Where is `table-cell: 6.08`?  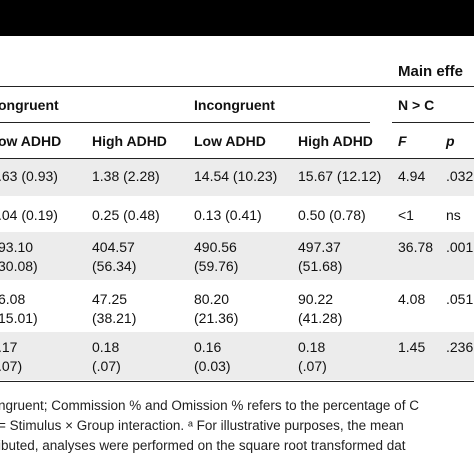
table-cell: 6.08 is located at coordinates (13, 299).